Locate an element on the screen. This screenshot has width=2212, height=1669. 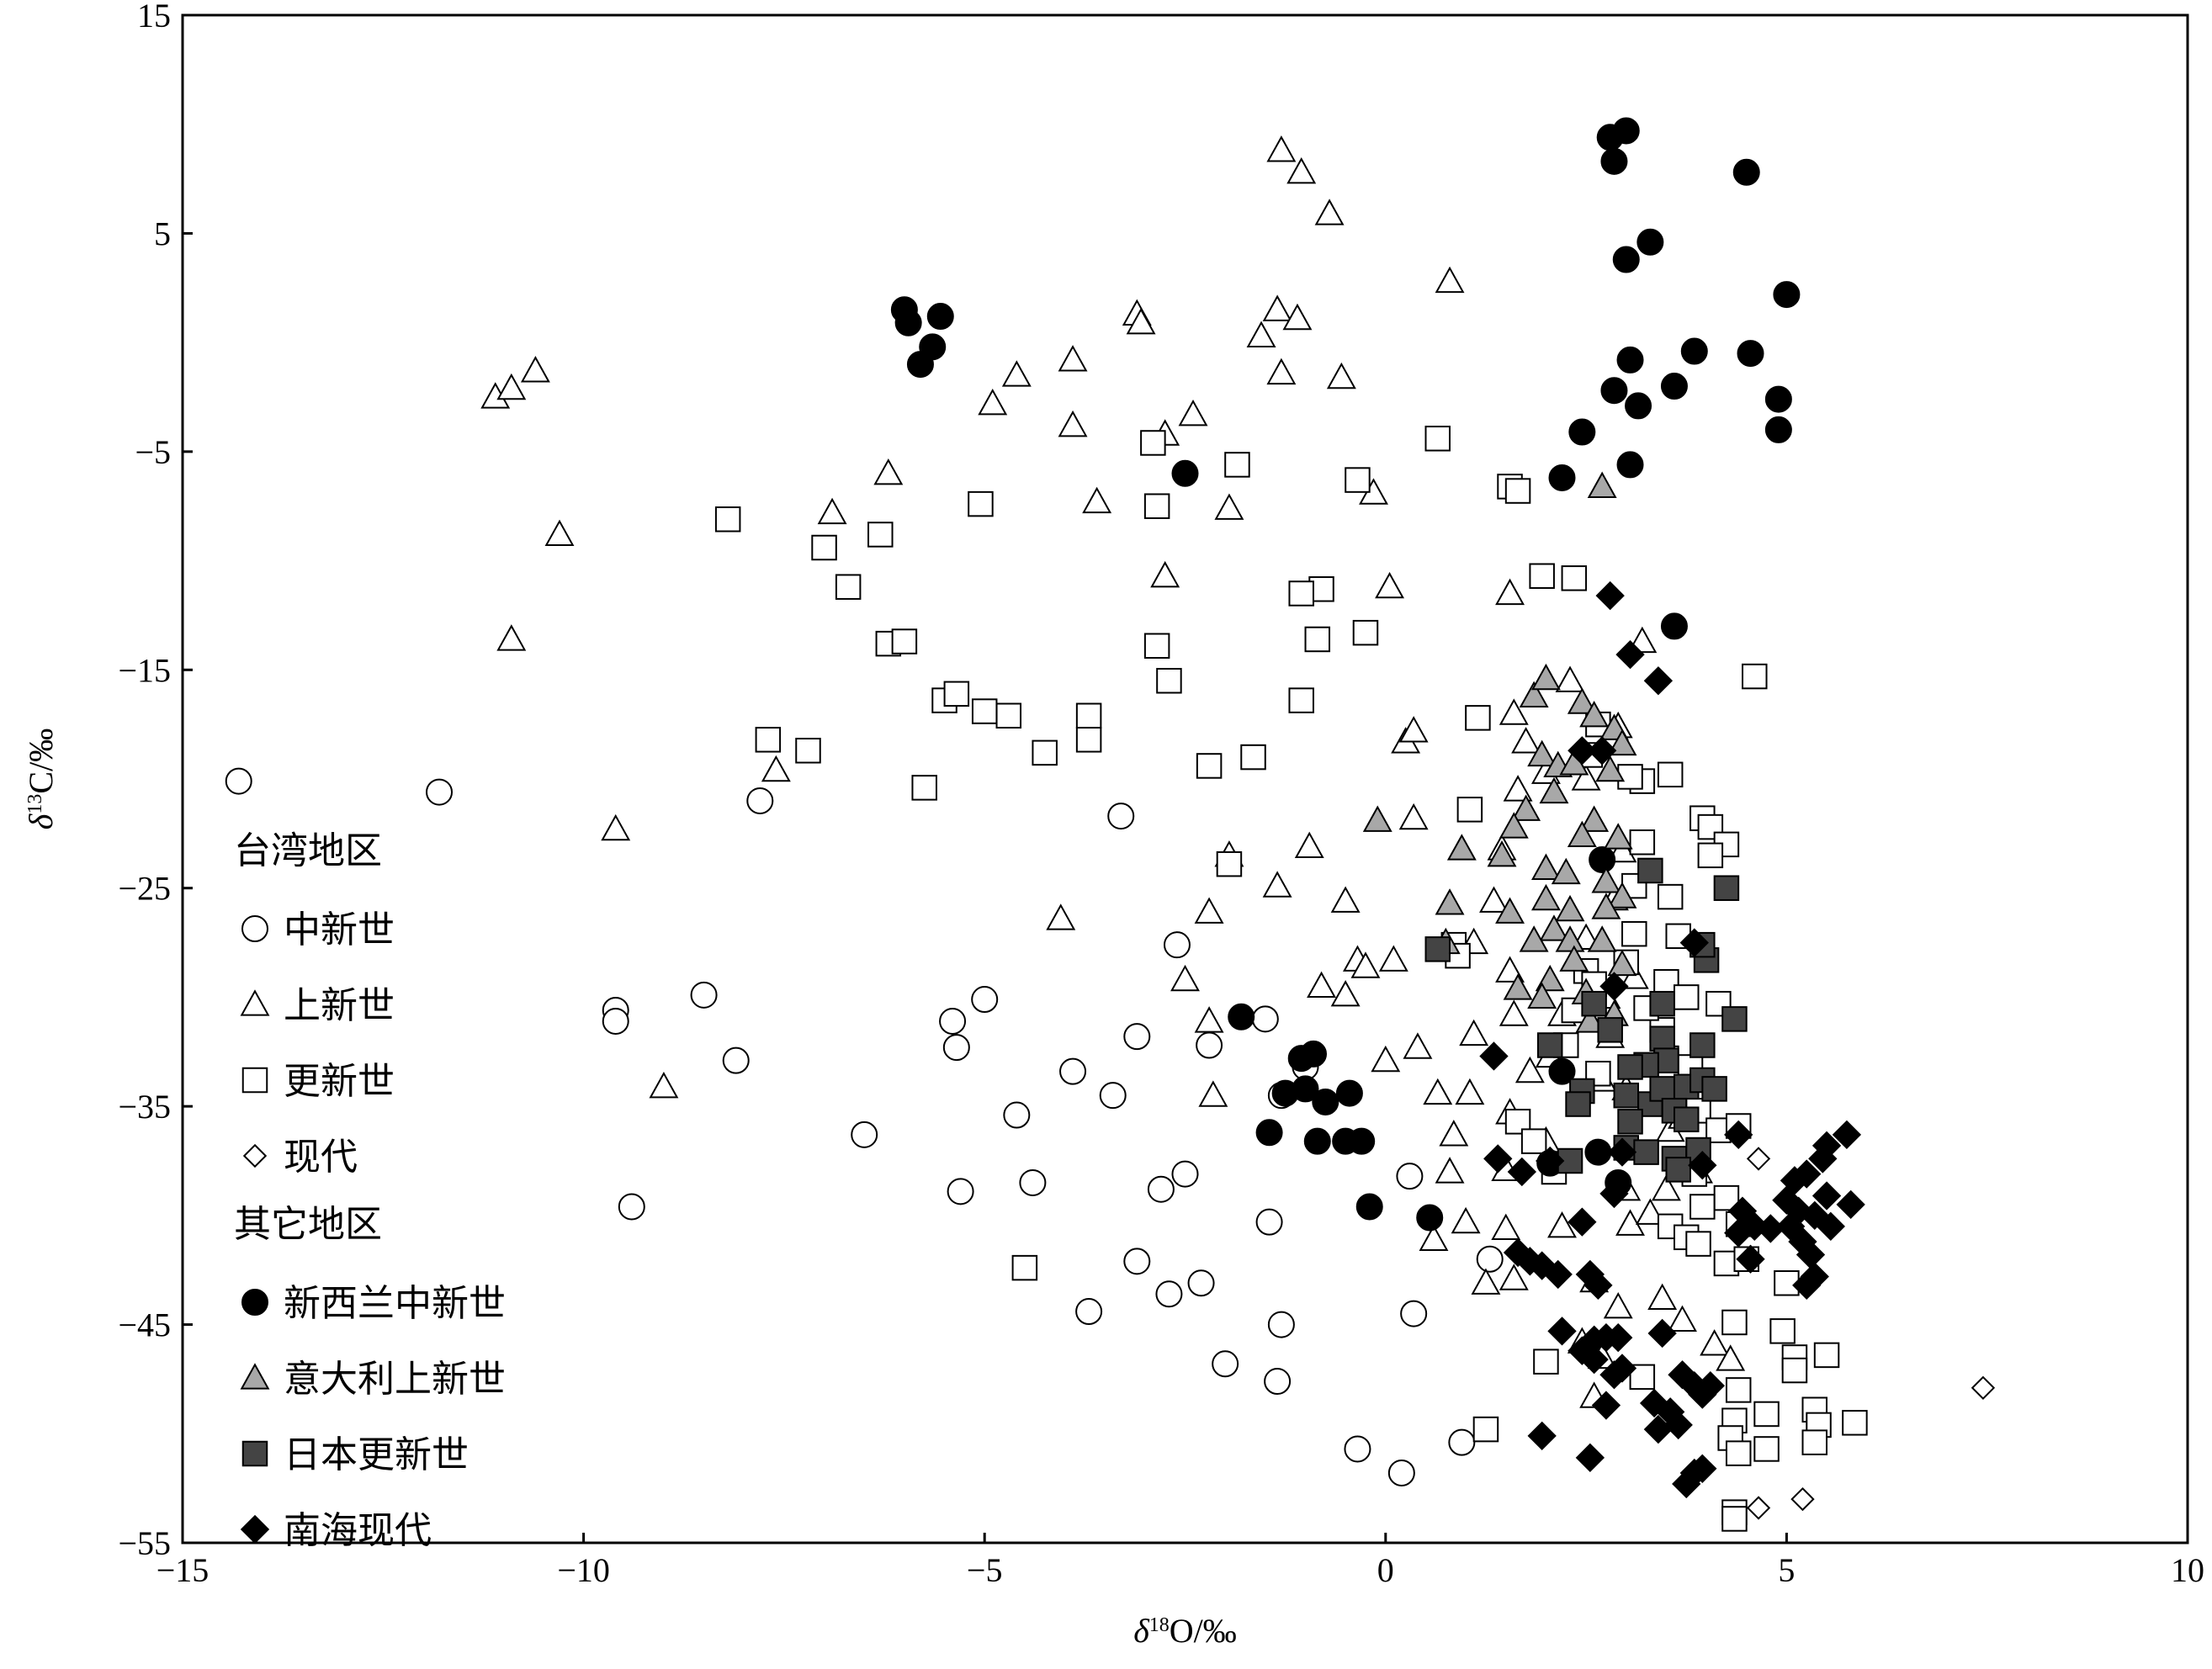
y-tick-label: −35 is located at coordinates (144, 1107).